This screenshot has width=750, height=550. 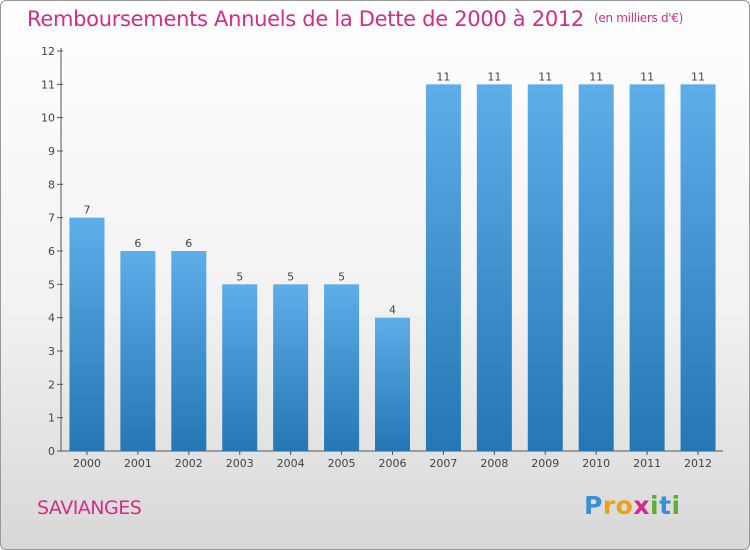 I want to click on bar-value-label: 7, so click(x=86, y=210).